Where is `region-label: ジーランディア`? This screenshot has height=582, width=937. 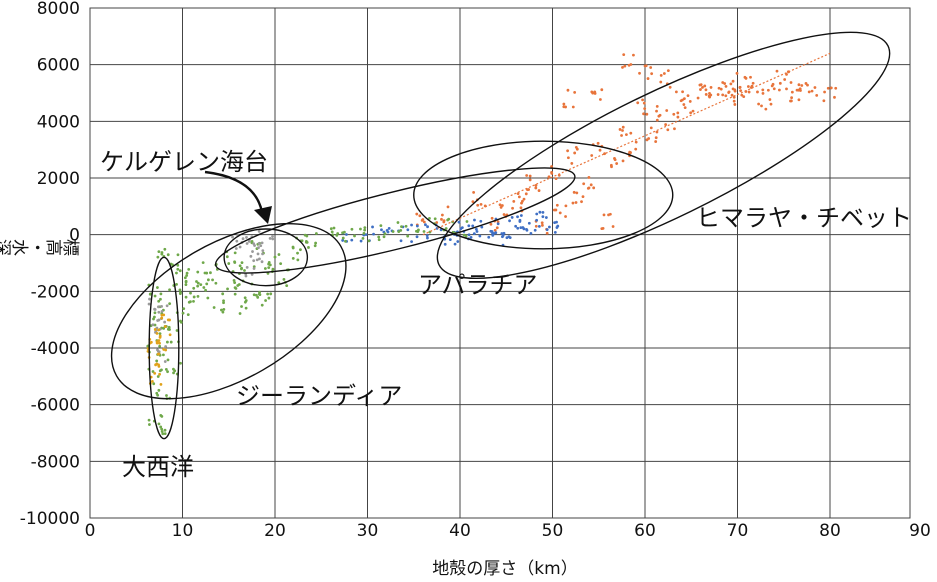
region-label: ジーランディア is located at coordinates (319, 396).